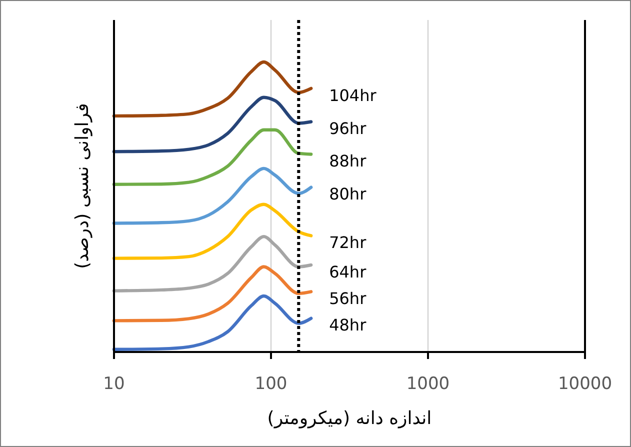 Image resolution: width=631 pixels, height=447 pixels. Describe the element at coordinates (348, 325) in the screenshot. I see `series-label: 48hr` at that location.